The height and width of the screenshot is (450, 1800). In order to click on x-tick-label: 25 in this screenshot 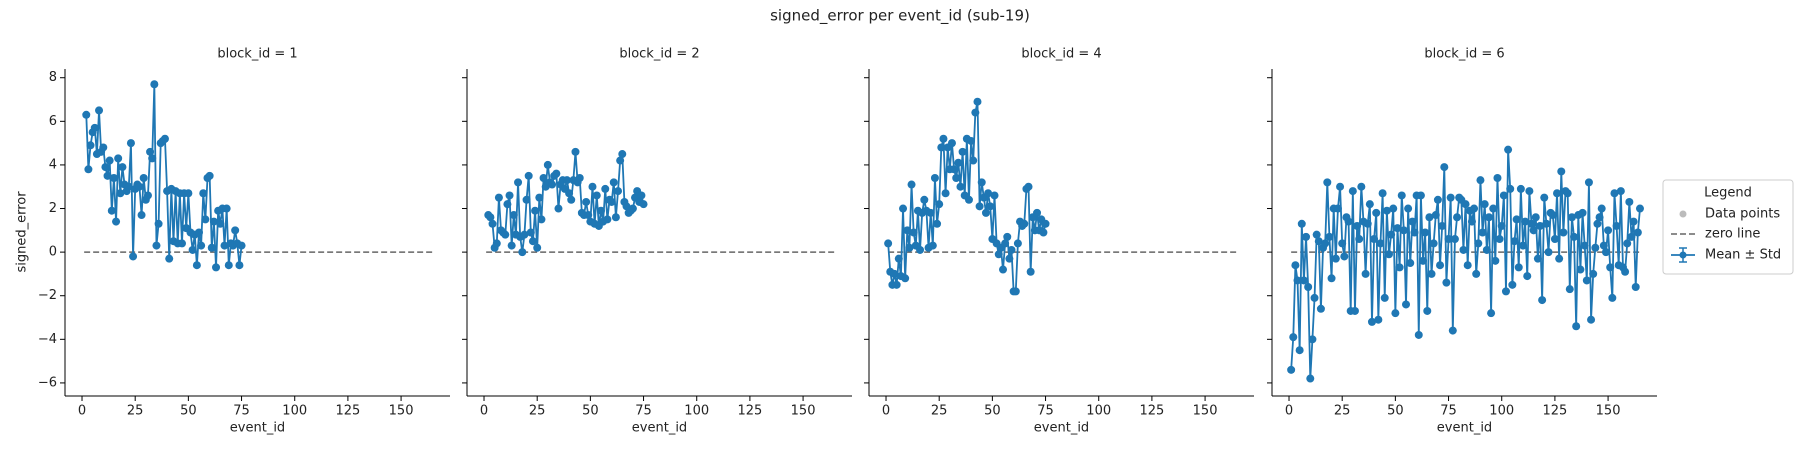, I will do `click(537, 411)`.